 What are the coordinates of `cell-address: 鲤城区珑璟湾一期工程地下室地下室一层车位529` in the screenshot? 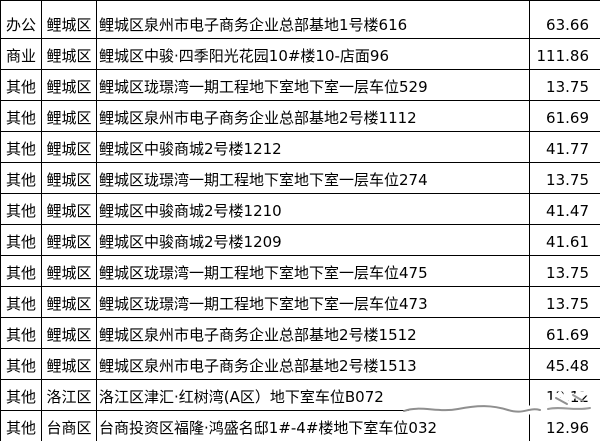 It's located at (313, 85).